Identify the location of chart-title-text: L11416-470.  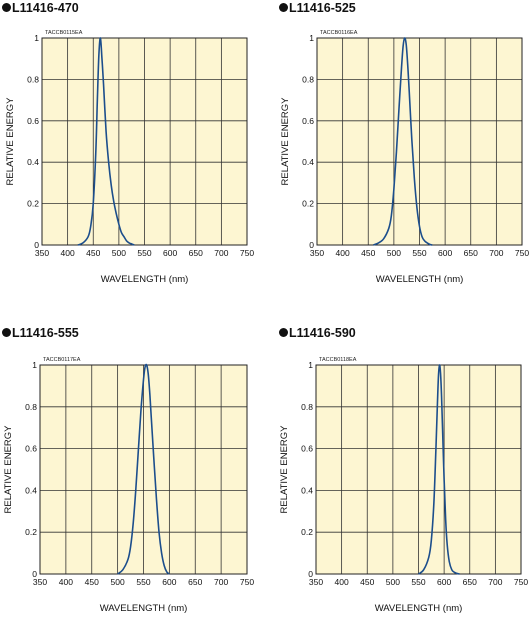
(45, 8).